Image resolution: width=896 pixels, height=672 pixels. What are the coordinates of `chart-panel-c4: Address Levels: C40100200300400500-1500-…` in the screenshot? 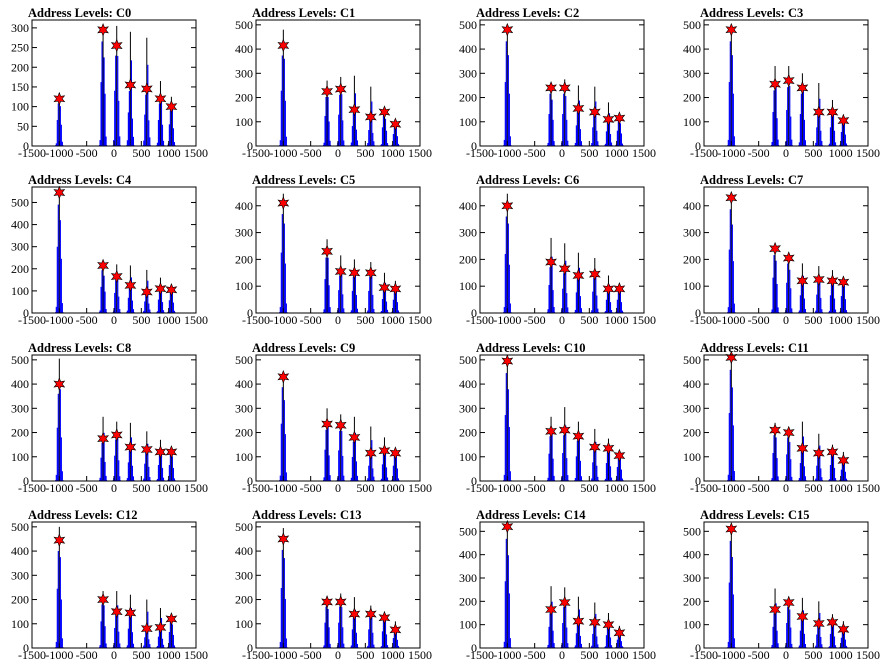 It's located at (109, 250).